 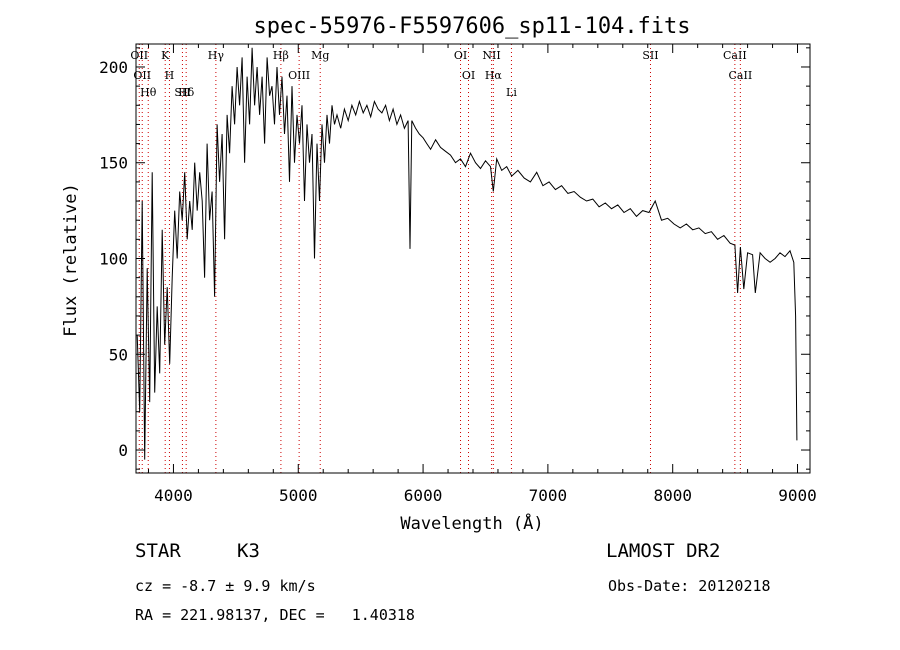 What do you see at coordinates (165, 55) in the screenshot?
I see `line-marker-label: K` at bounding box center [165, 55].